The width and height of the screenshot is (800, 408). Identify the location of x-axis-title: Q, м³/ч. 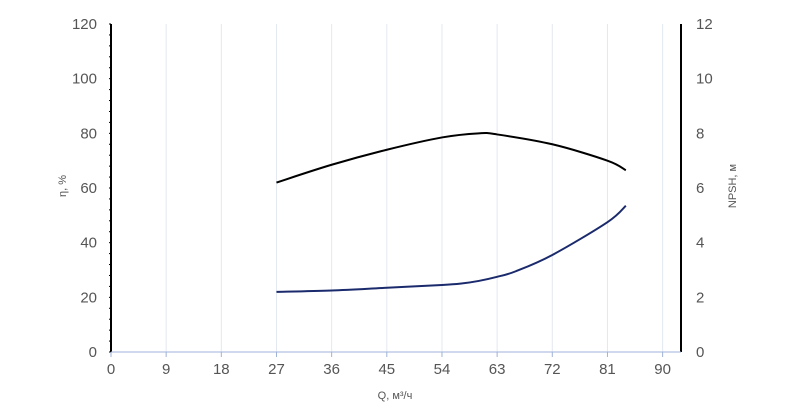
(395, 396).